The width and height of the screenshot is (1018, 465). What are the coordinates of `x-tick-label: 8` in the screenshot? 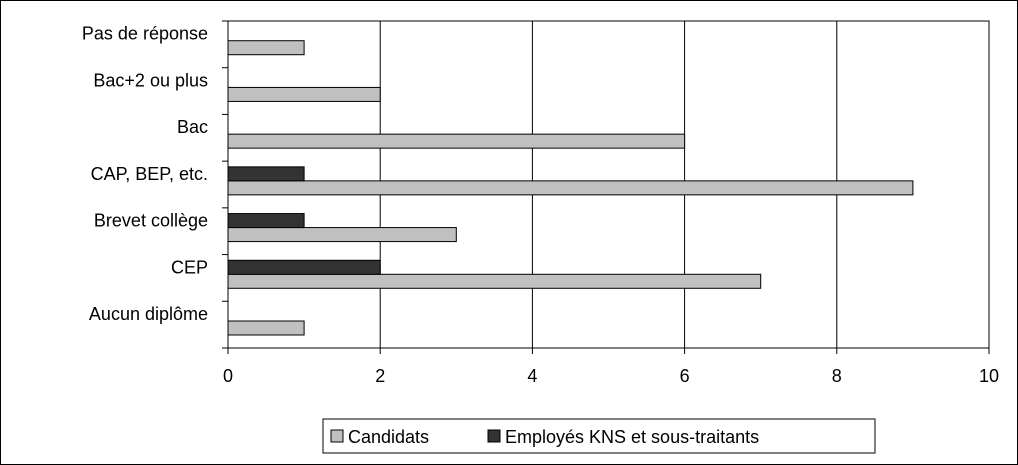 It's located at (837, 376).